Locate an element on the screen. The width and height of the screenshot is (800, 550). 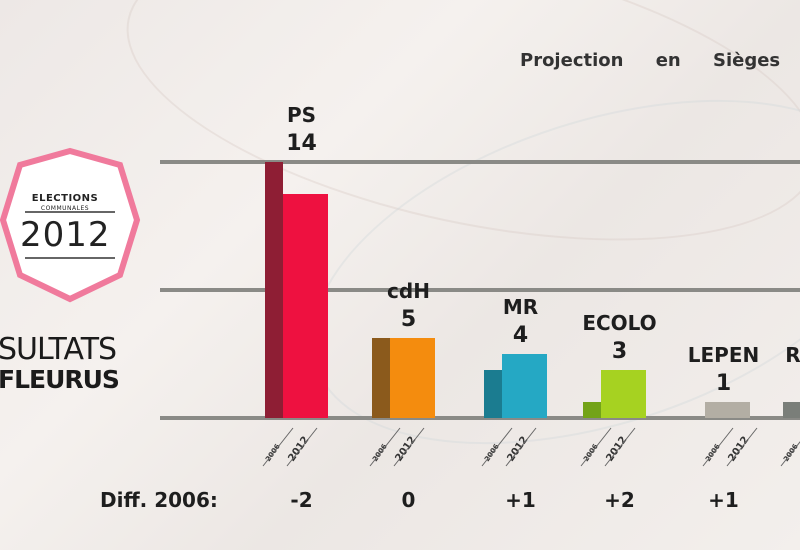
seat-value-label: 5 is located at coordinates (408, 319).